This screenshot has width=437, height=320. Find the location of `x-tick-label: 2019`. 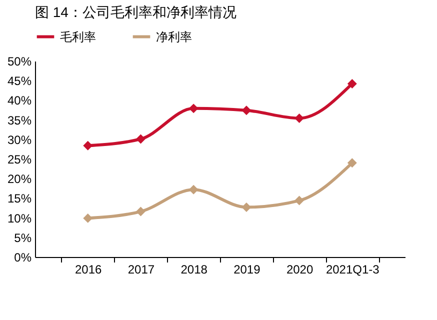

x-tick-label: 2019 is located at coordinates (247, 269).